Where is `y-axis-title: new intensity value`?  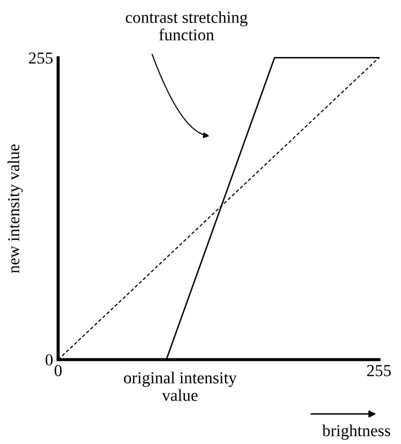 y-axis-title: new intensity value is located at coordinates (15, 209).